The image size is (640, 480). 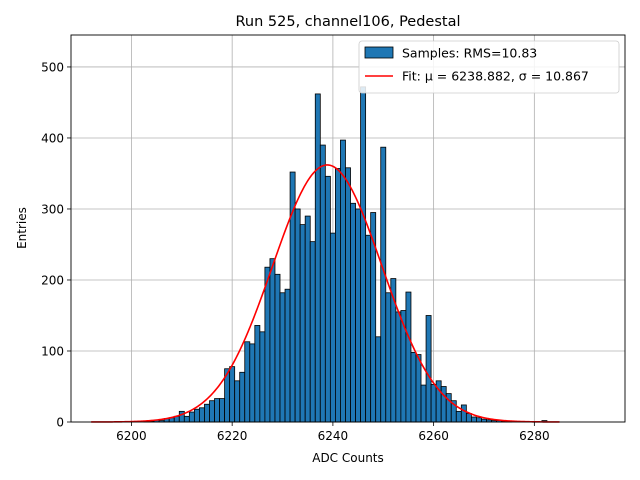 What do you see at coordinates (232, 436) in the screenshot?
I see `x-tick-label: 6220` at bounding box center [232, 436].